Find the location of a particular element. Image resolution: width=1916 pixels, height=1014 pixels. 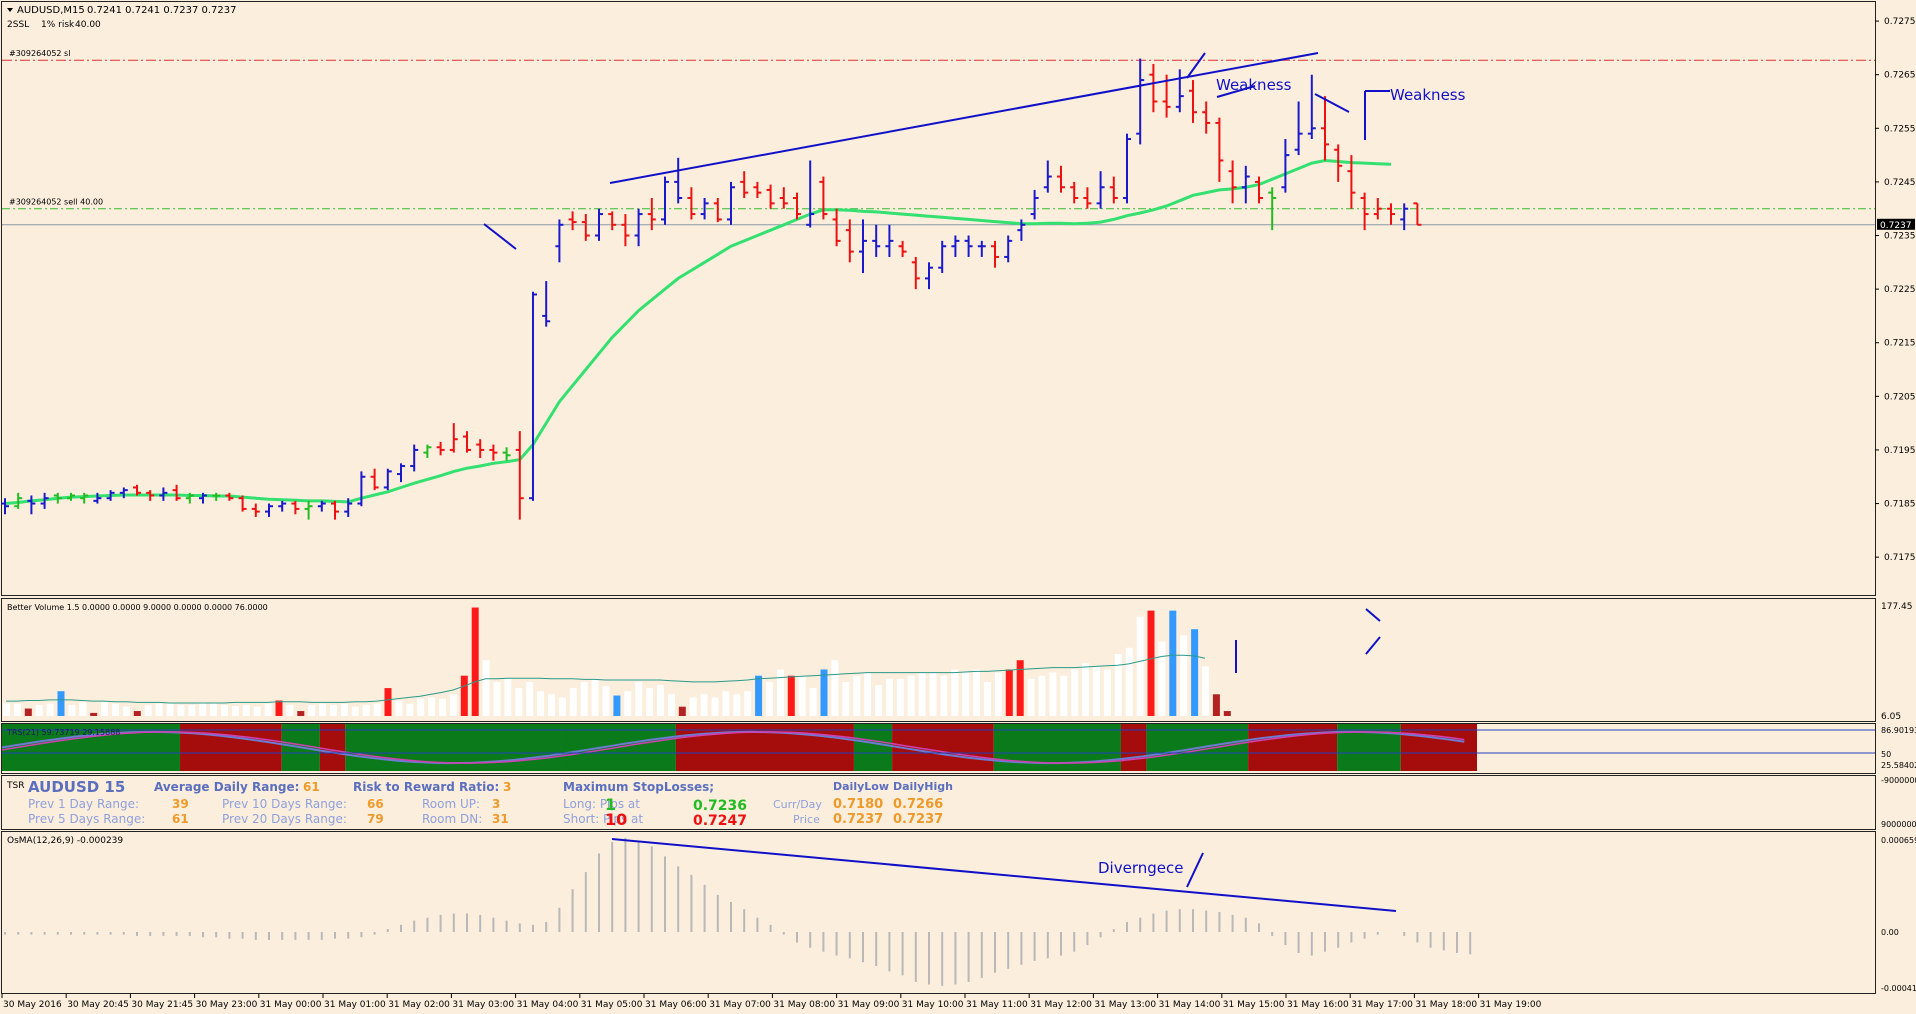

weakness-1-pointer is located at coordinates (1236, 91).